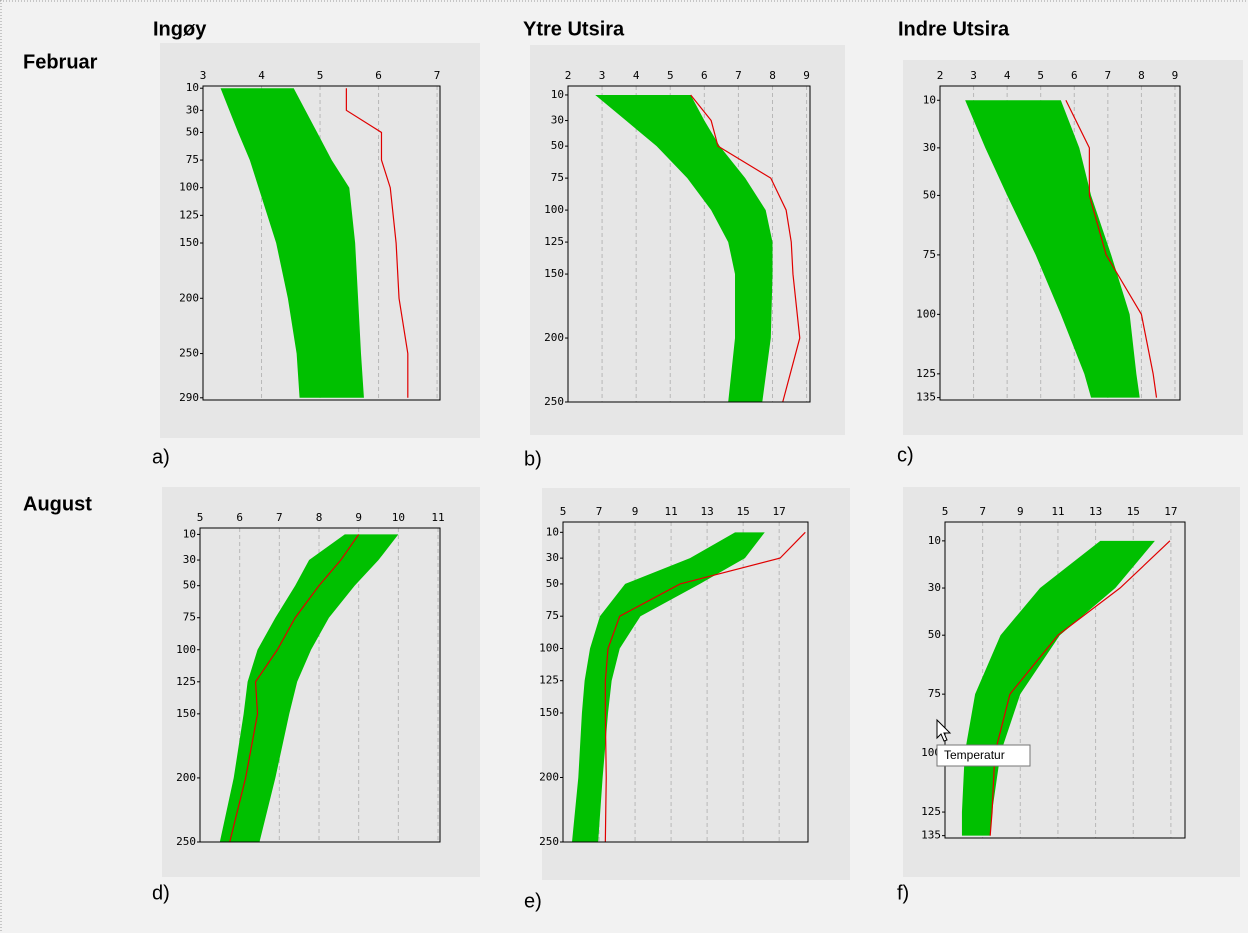  I want to click on column-header: Ytre Utsira, so click(574, 29).